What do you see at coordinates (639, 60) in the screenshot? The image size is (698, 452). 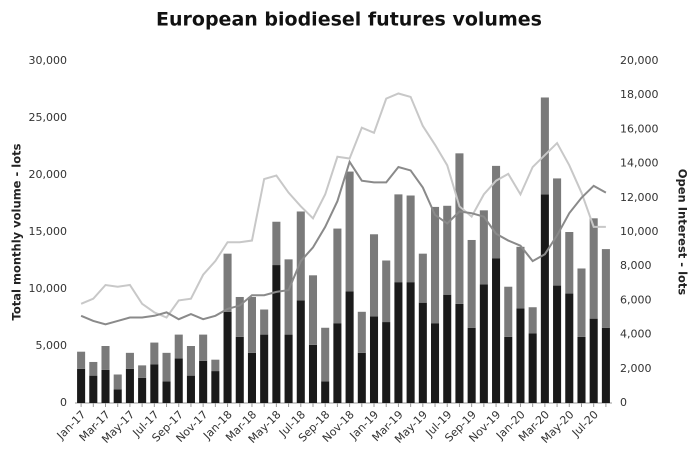 I see `y2-tick-label: 20,000` at bounding box center [639, 60].